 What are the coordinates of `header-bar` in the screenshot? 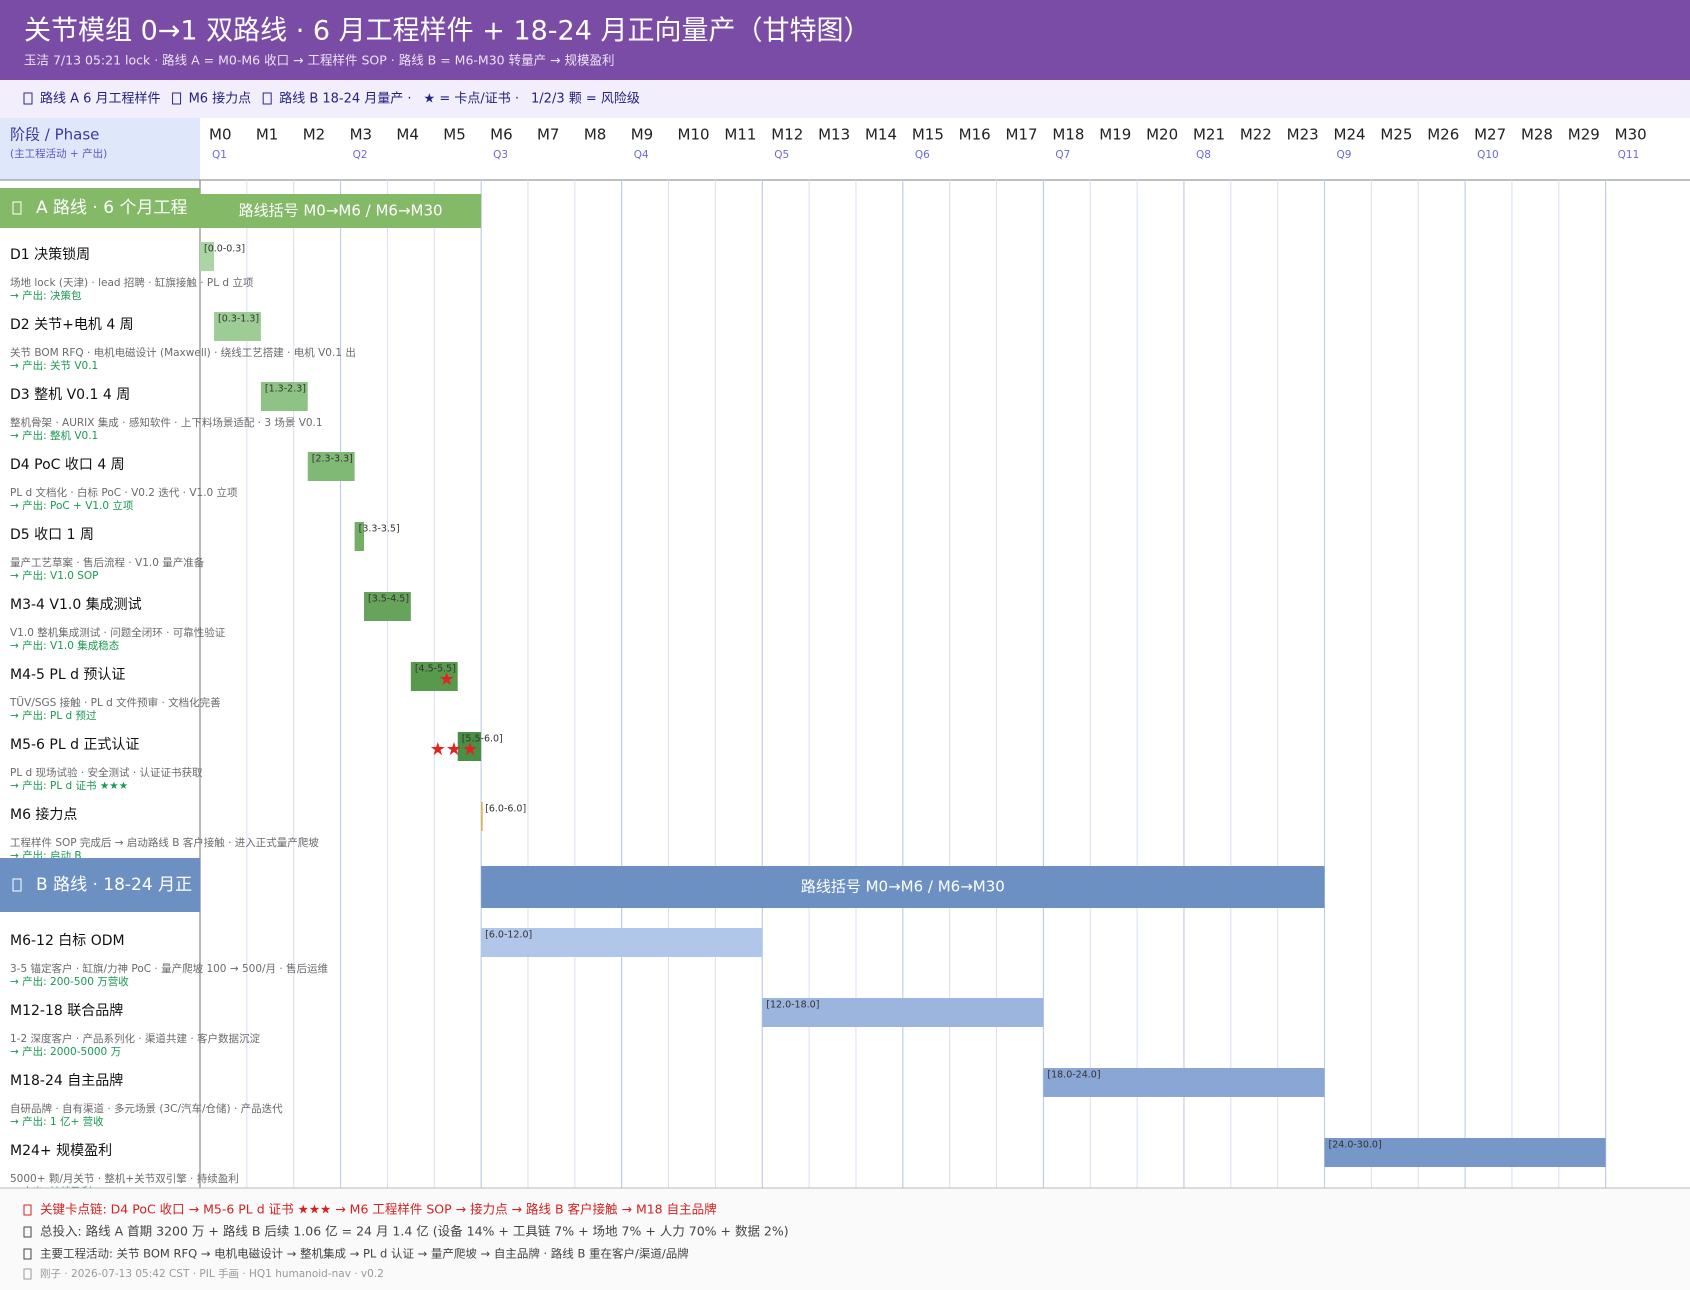 It's located at (845, 40).